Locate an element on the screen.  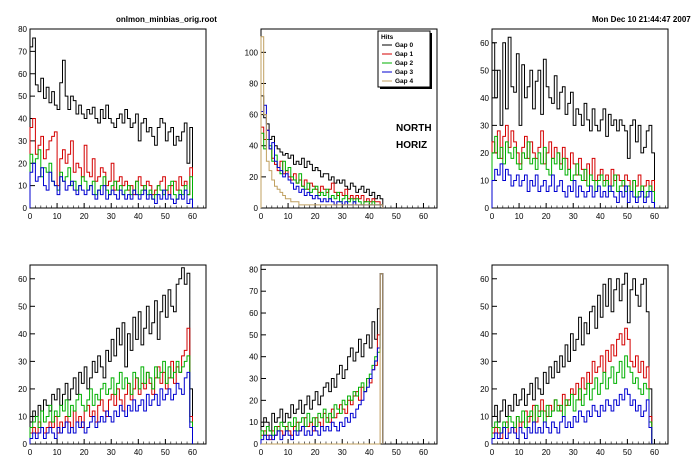
legend-entry: Gap 1 is located at coordinates (404, 54).